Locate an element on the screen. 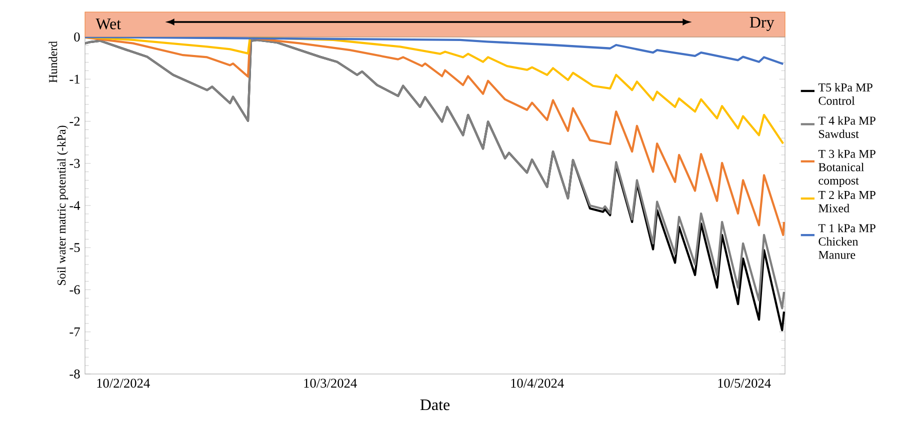 The width and height of the screenshot is (909, 421). x-axis-title: Date is located at coordinates (435, 405).